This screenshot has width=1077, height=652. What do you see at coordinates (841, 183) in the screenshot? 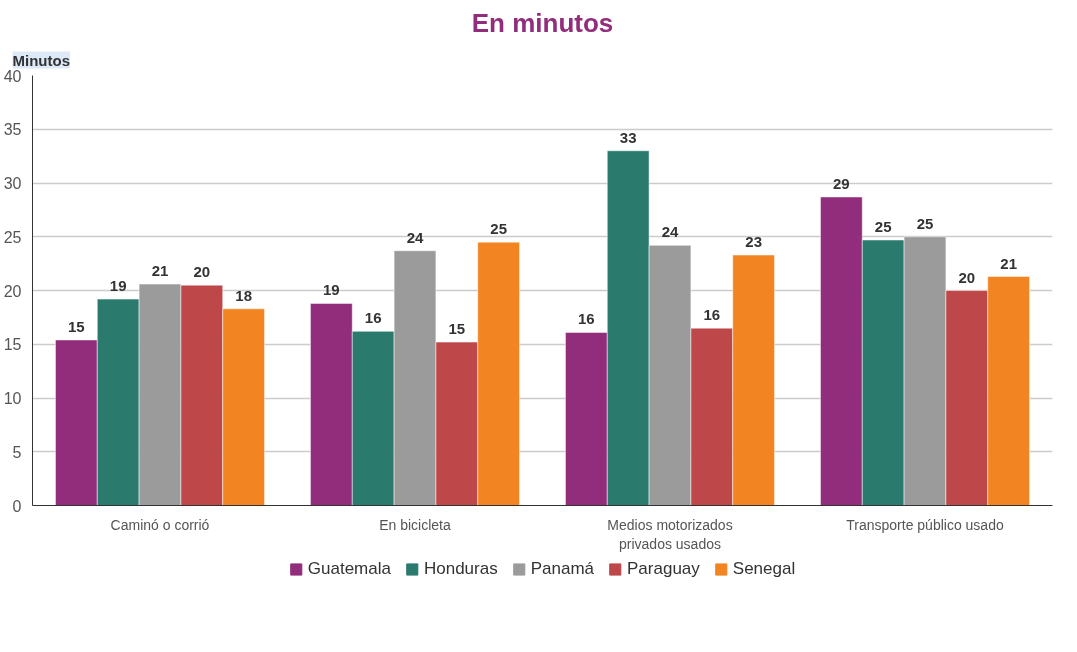
I see `data-label: 29` at bounding box center [841, 183].